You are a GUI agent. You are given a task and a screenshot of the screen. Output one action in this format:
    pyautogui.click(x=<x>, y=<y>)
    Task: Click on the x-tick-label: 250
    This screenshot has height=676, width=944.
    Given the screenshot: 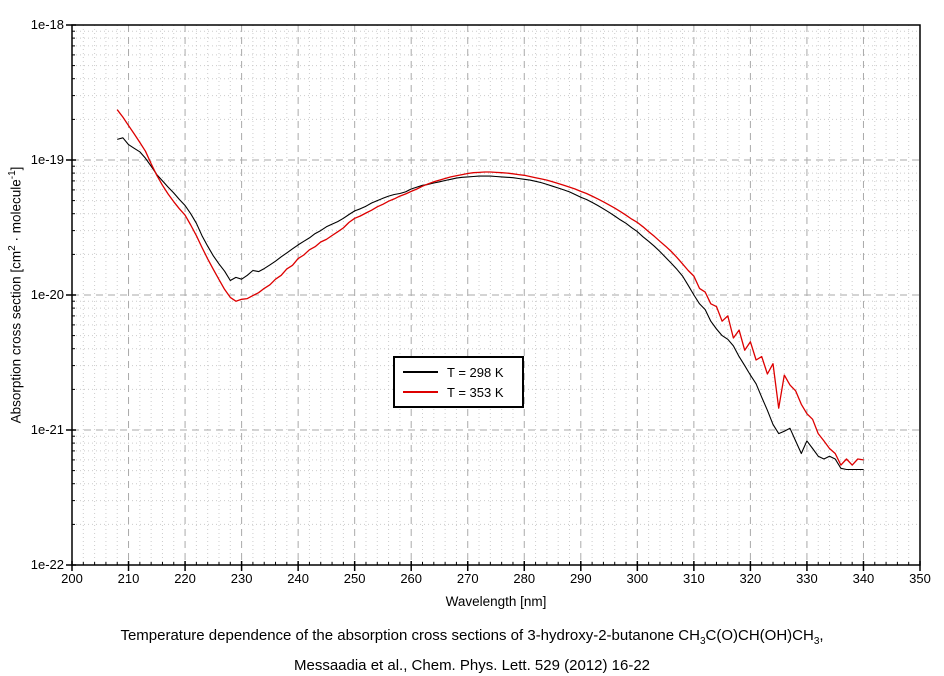 What is the action you would take?
    pyautogui.click(x=354, y=578)
    